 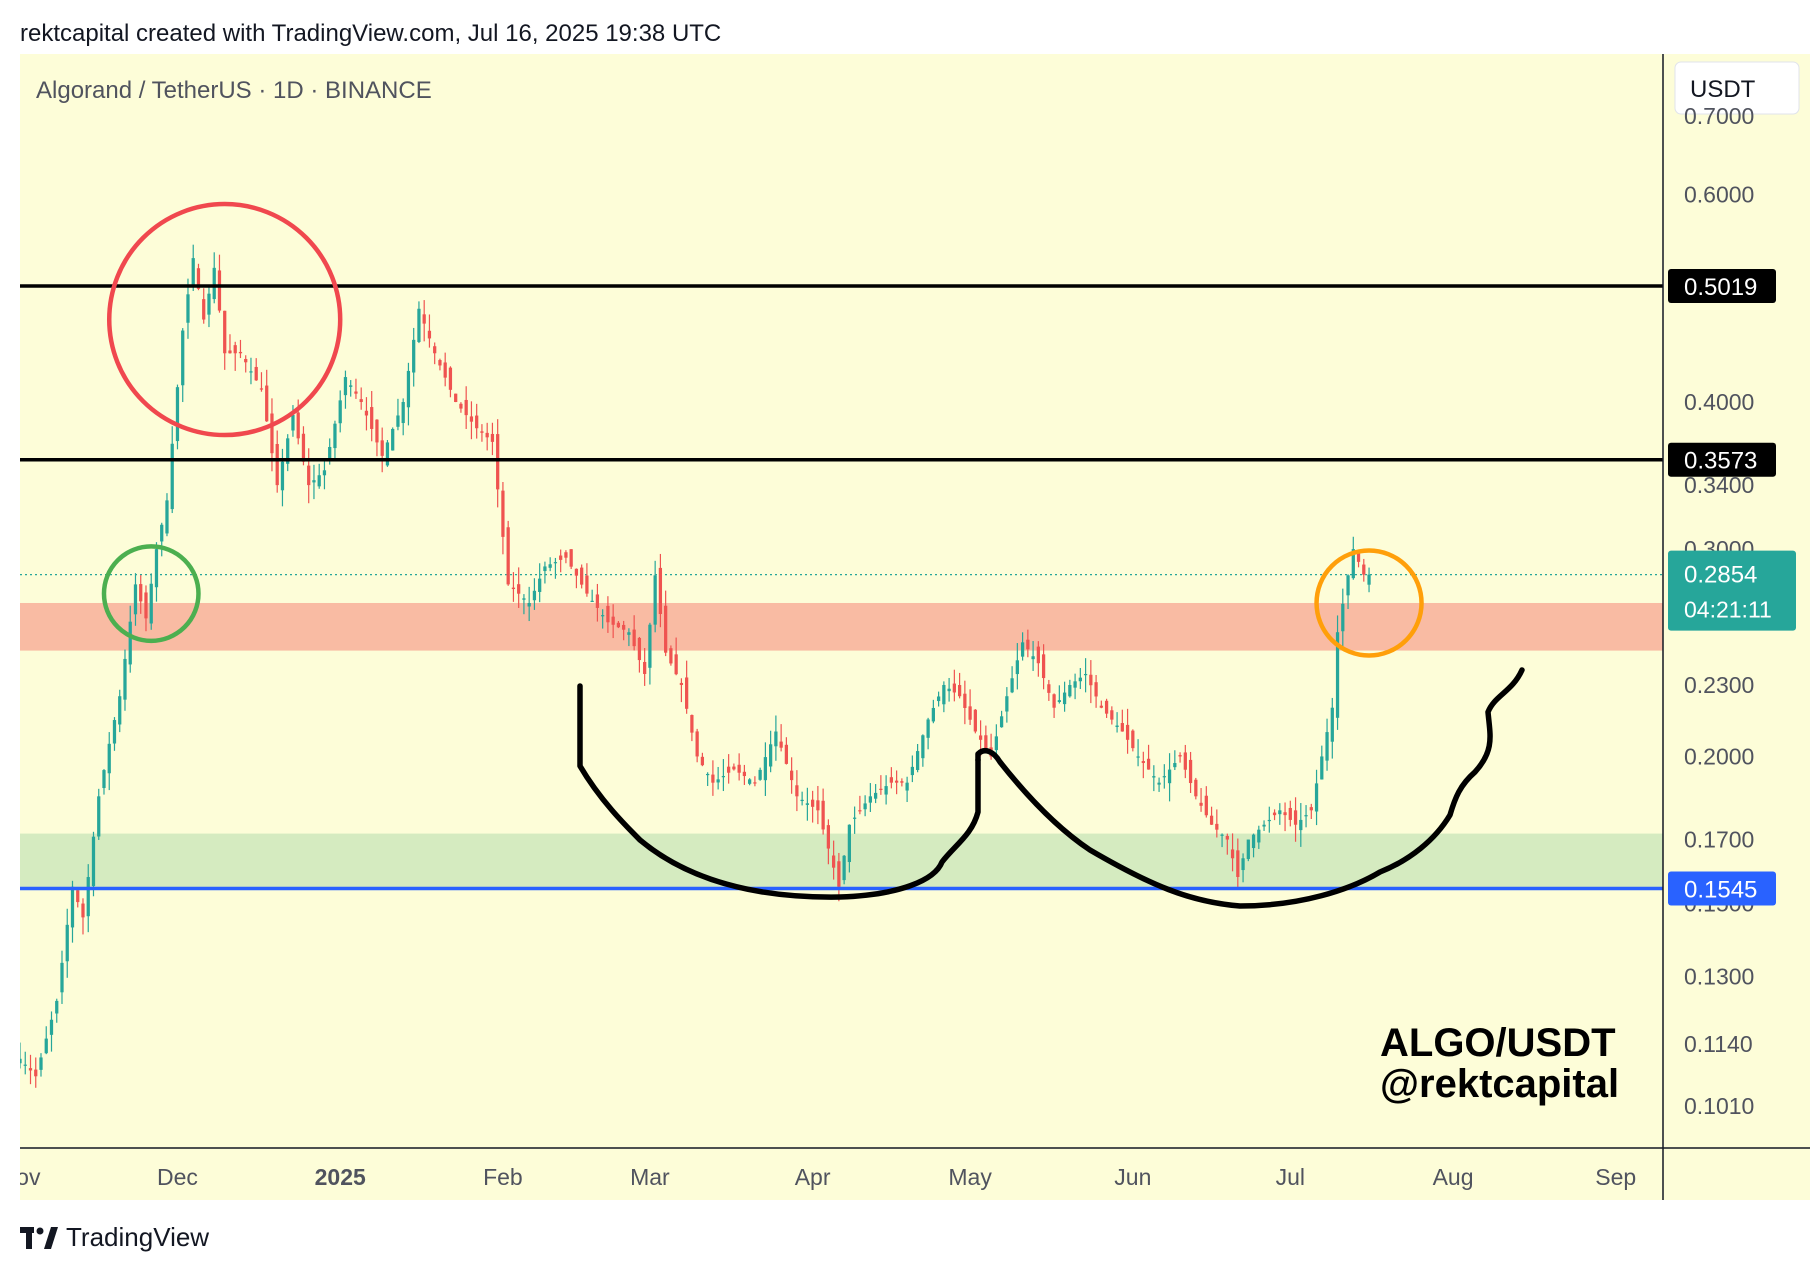 What do you see at coordinates (1615, 1177) in the screenshot?
I see `time-tick-label: Sep` at bounding box center [1615, 1177].